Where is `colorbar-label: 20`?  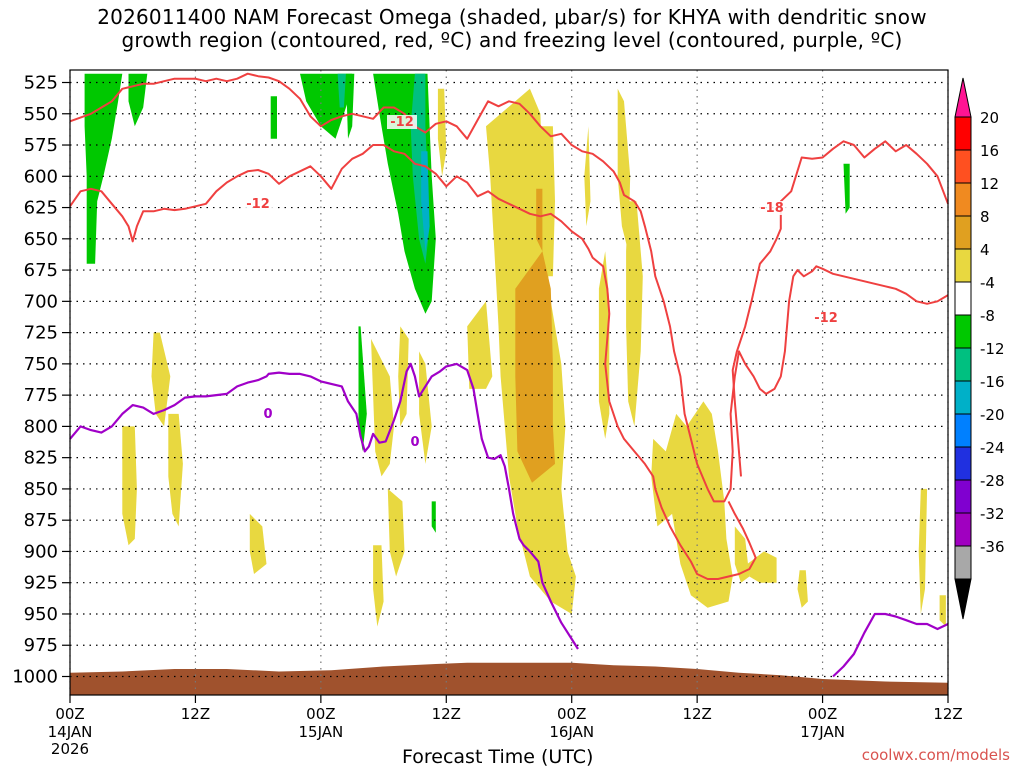 colorbar-label: 20 is located at coordinates (989, 118).